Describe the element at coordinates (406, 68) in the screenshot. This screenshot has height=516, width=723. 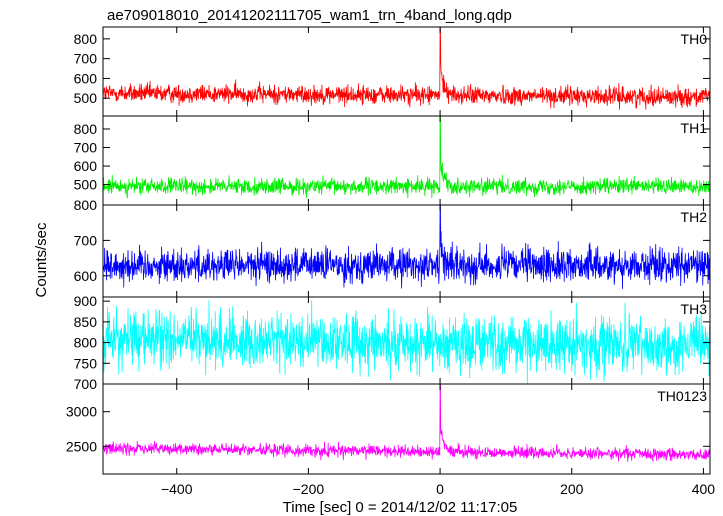
I see `series-line-th0` at that location.